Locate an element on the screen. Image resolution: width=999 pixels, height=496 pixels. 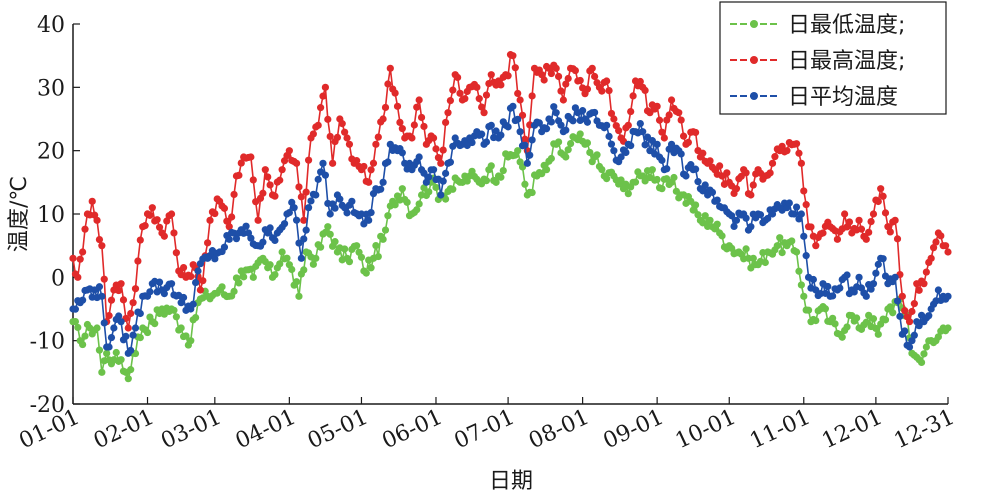
legend-swatch-marker is located at coordinates (754, 96).